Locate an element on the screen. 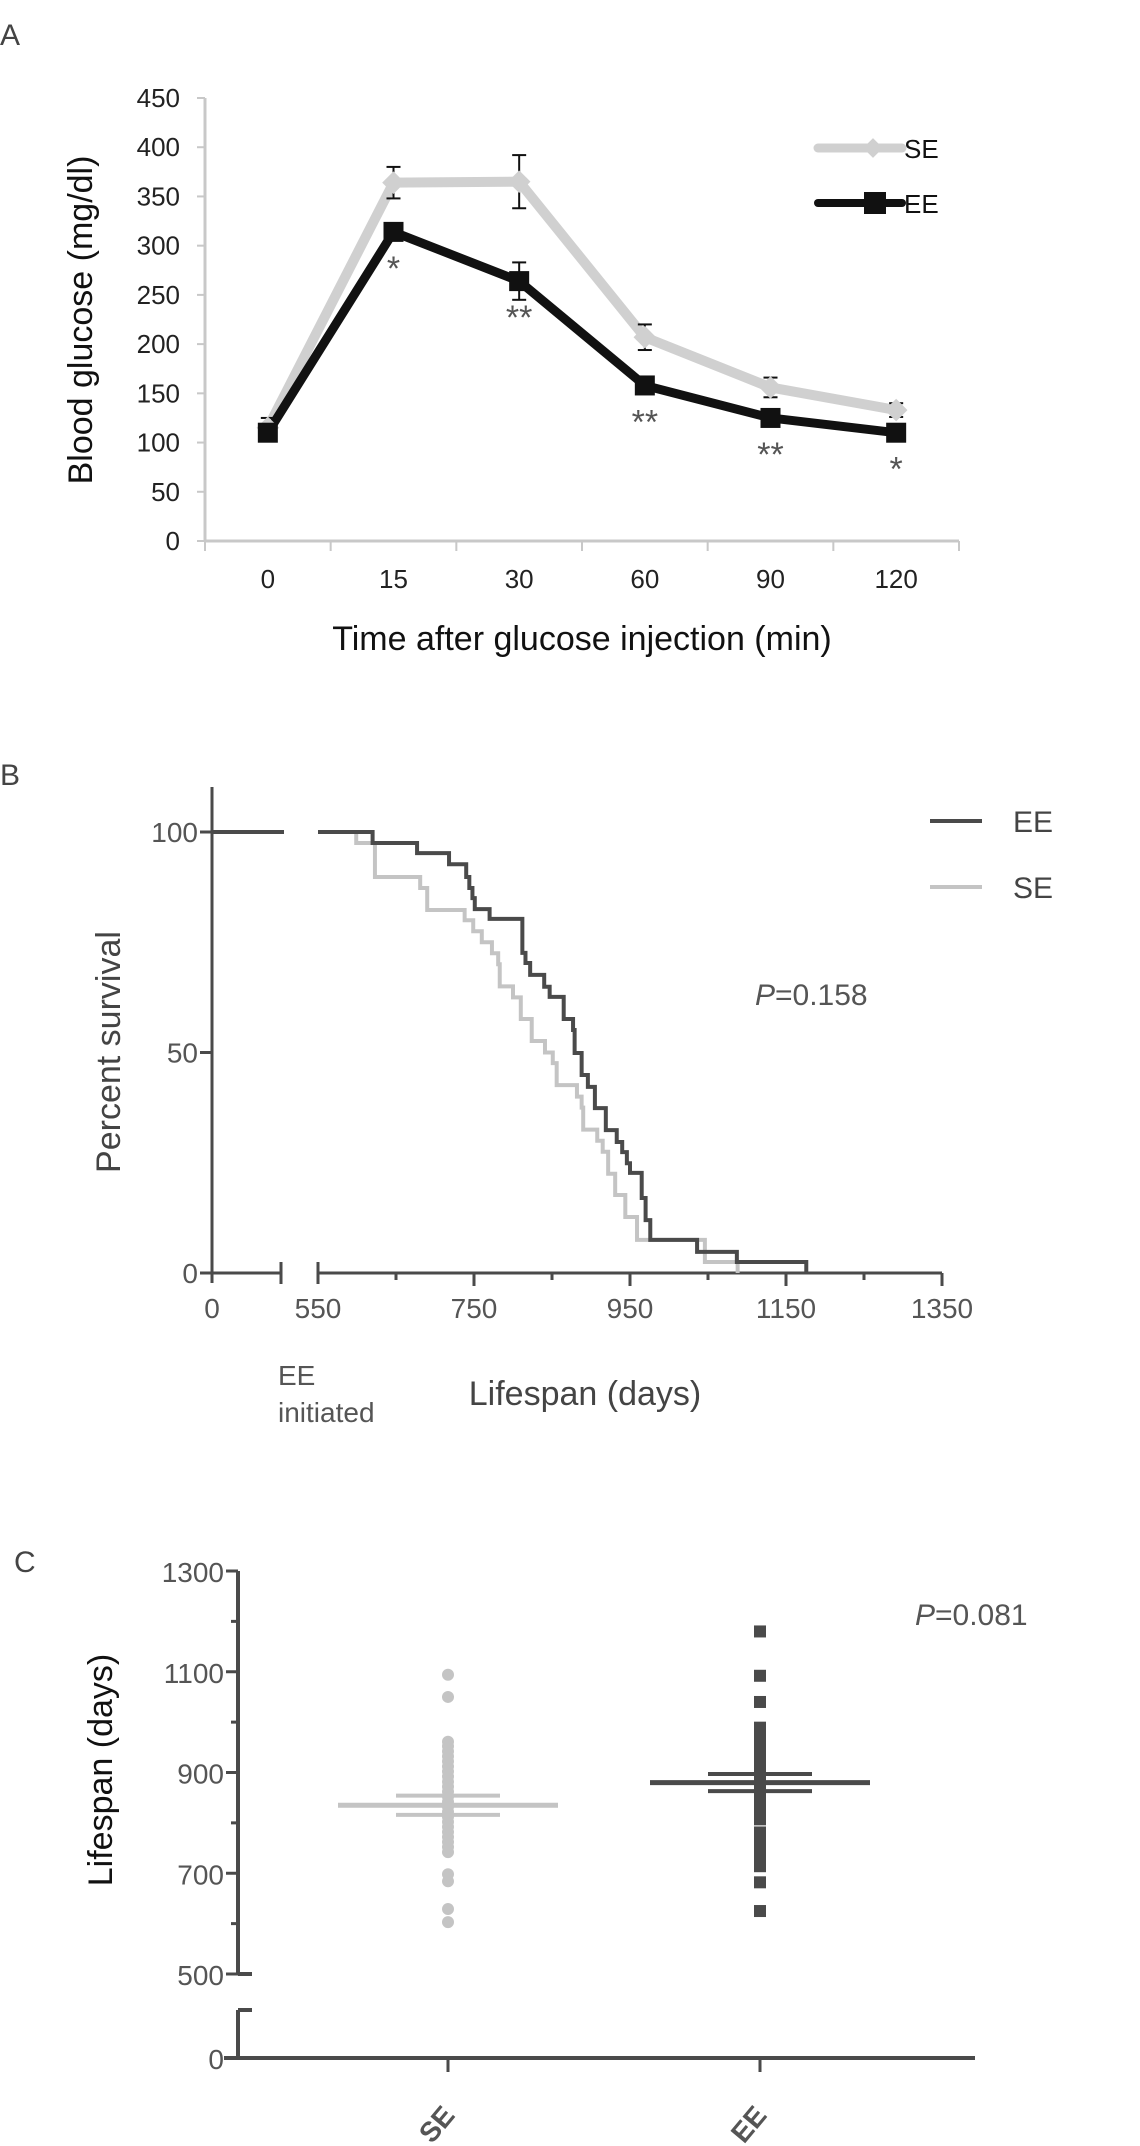 Image resolution: width=1140 pixels, height=2146 pixels. y-tick-label: 200 is located at coordinates (158, 344).